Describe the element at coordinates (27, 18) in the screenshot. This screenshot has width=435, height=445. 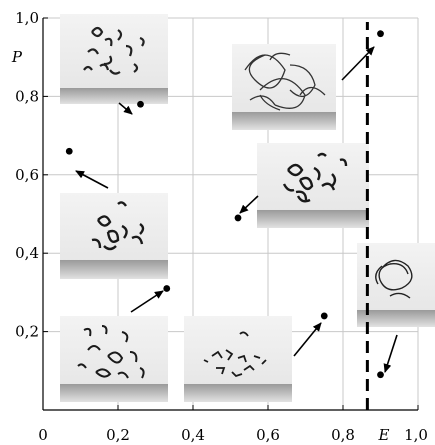
I see `y-tick-label-4: 1,0` at that location.